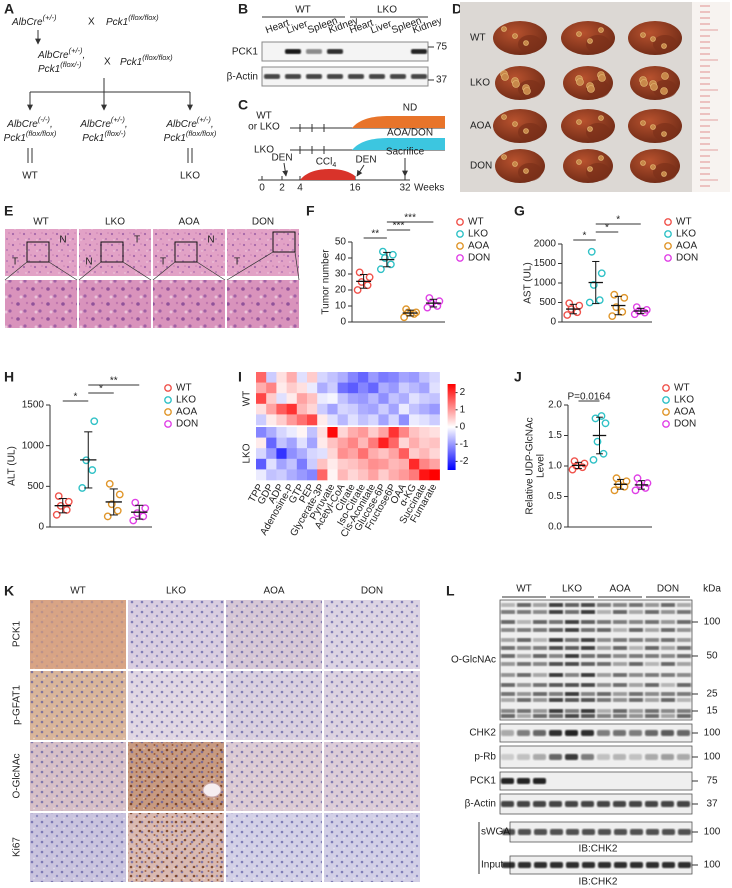  I want to click on marker-label: 100, so click(712, 865).